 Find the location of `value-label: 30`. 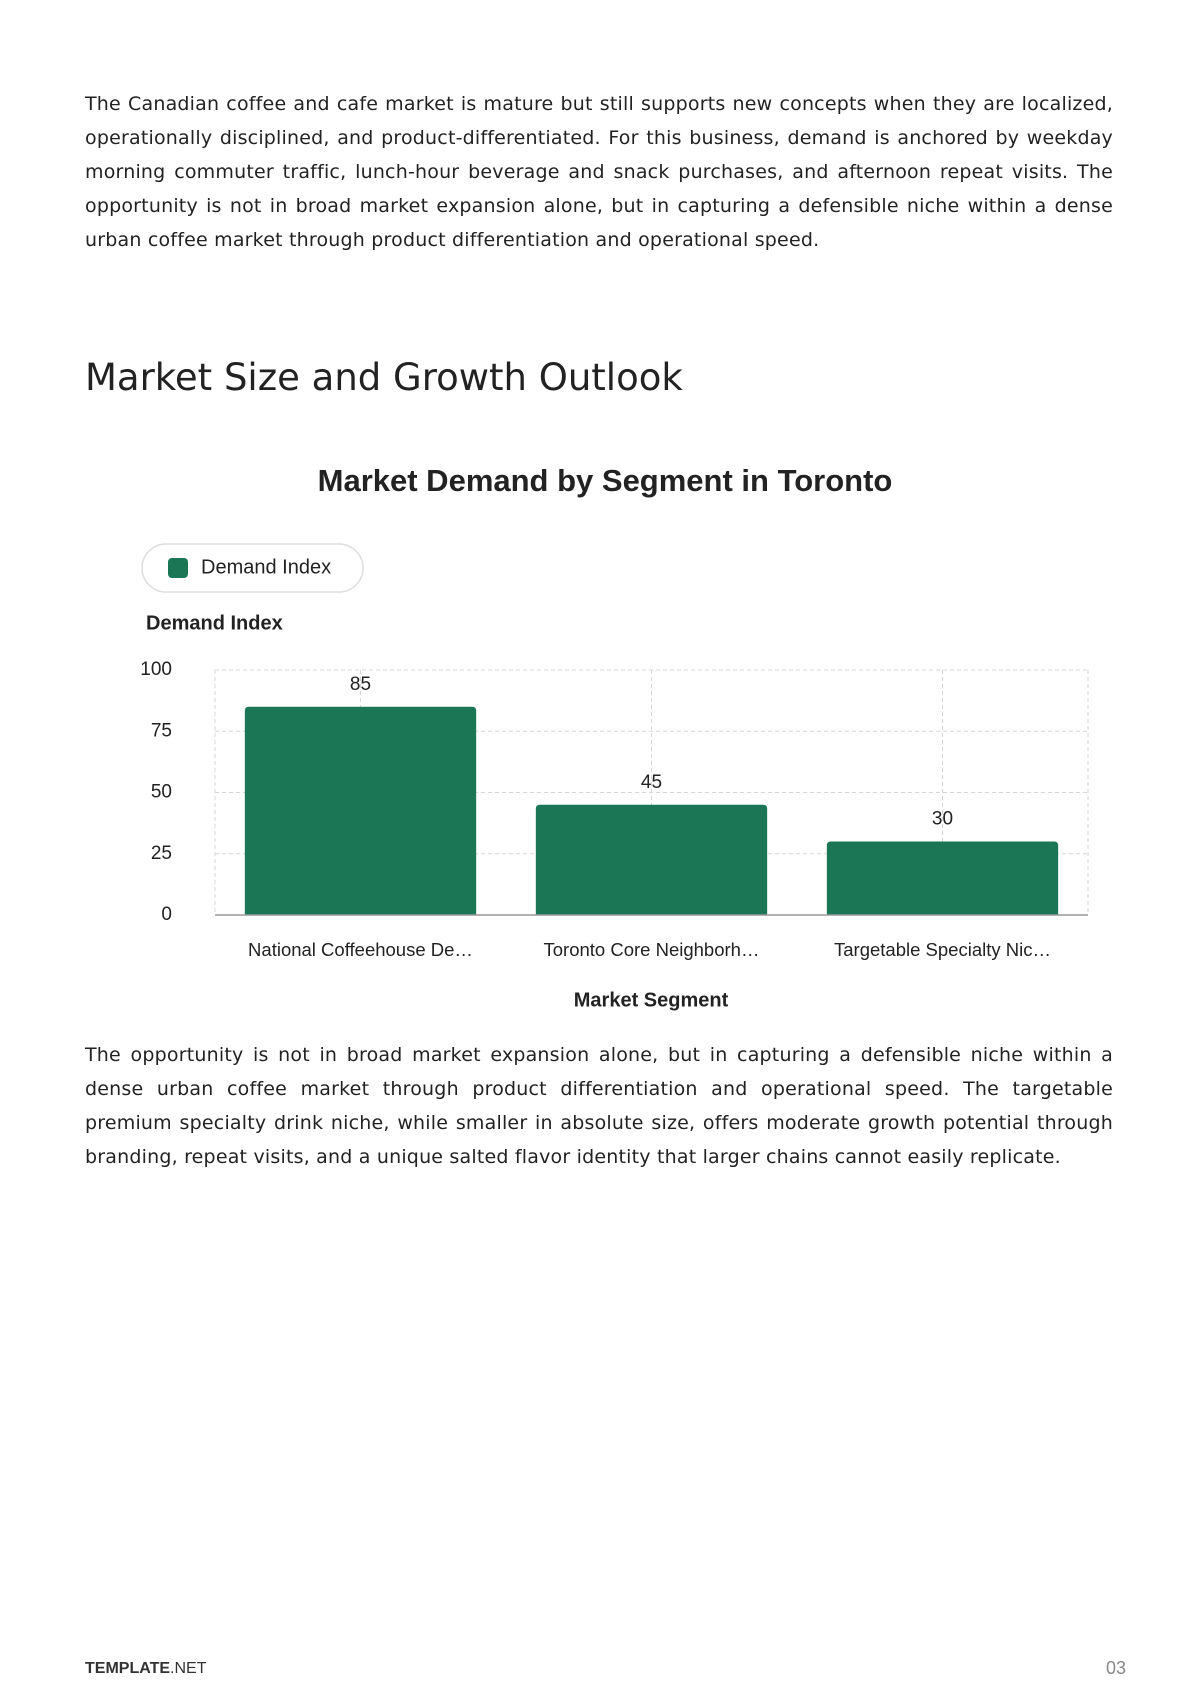

value-label: 30 is located at coordinates (942, 819).